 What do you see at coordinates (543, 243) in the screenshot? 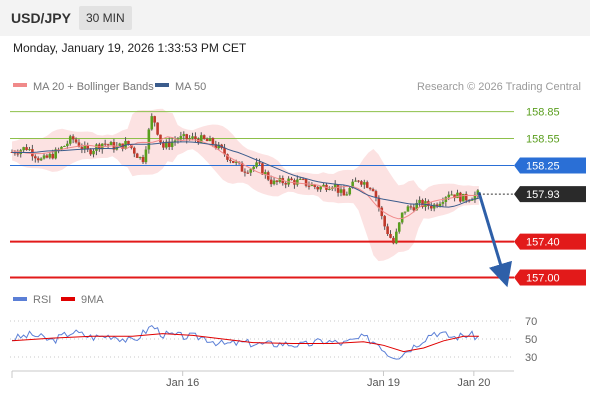
I see `level-label-157.40: 157.40` at bounding box center [543, 243].